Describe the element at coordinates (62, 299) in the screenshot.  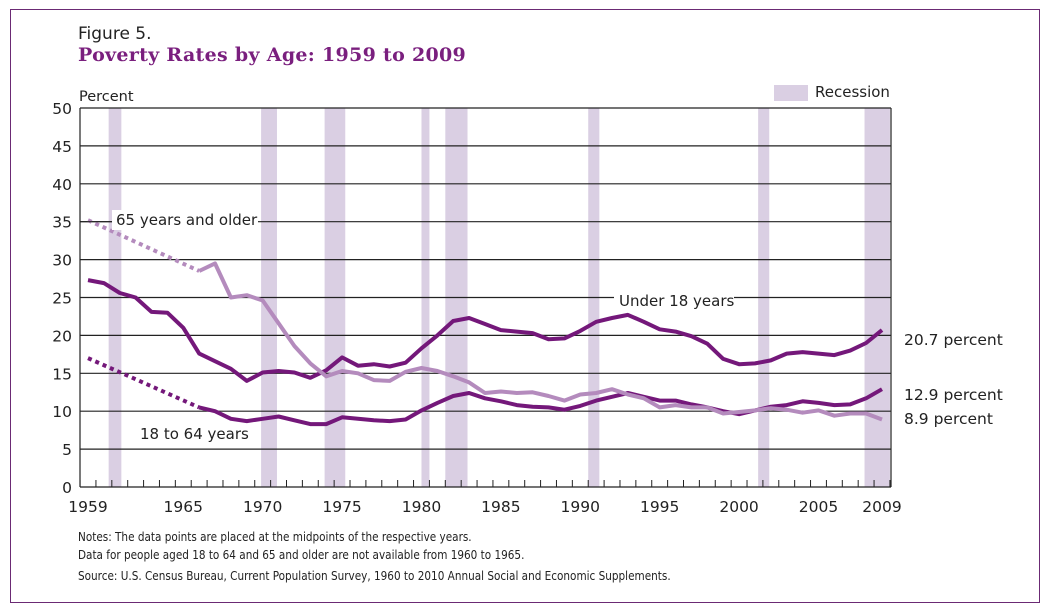
I see `y-tick-label: 25` at that location.